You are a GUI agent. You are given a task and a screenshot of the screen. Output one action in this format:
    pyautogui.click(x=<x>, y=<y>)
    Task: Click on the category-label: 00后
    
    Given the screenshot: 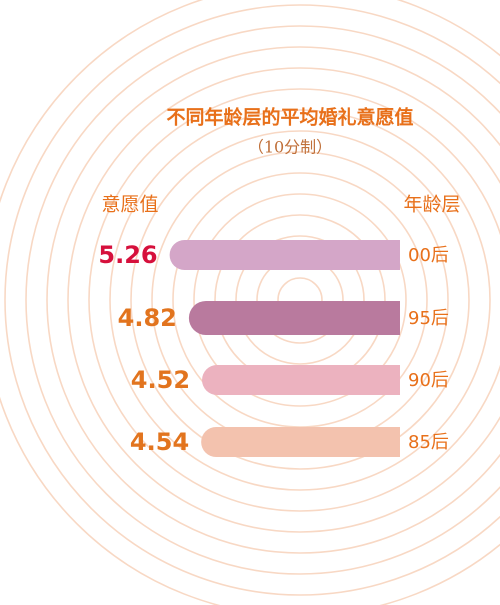 What is the action you would take?
    pyautogui.click(x=428, y=255)
    